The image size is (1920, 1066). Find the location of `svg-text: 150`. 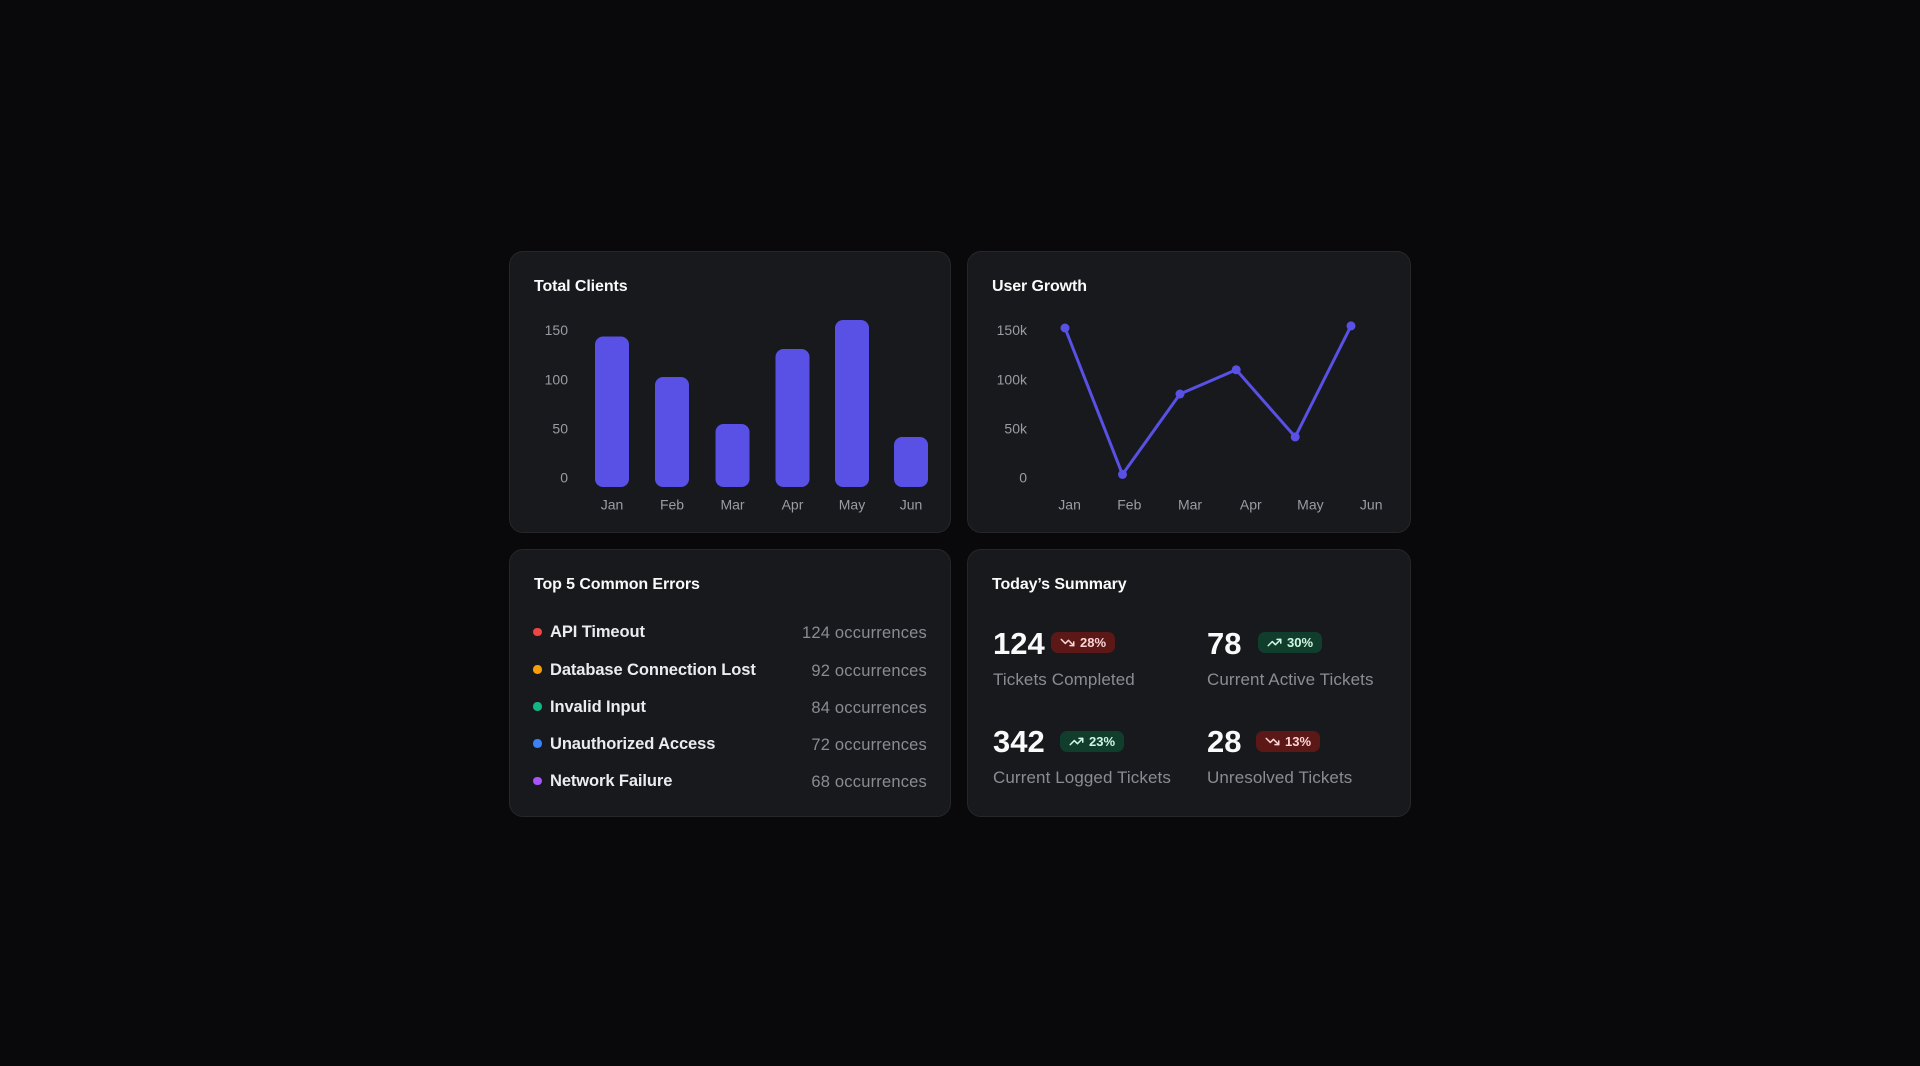

svg-text: 150 is located at coordinates (557, 330).